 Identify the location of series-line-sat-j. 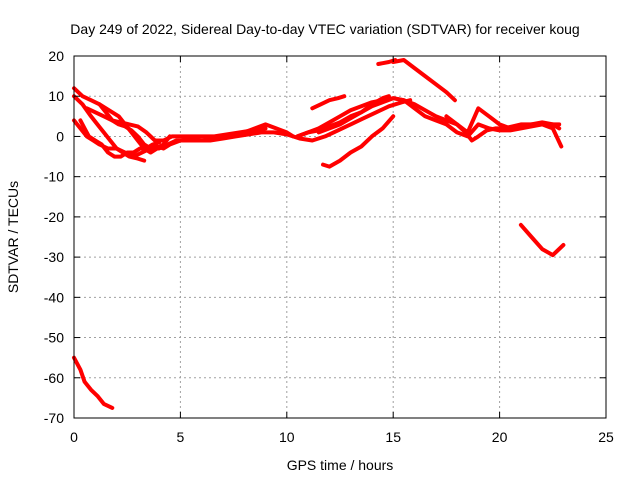
(328, 102).